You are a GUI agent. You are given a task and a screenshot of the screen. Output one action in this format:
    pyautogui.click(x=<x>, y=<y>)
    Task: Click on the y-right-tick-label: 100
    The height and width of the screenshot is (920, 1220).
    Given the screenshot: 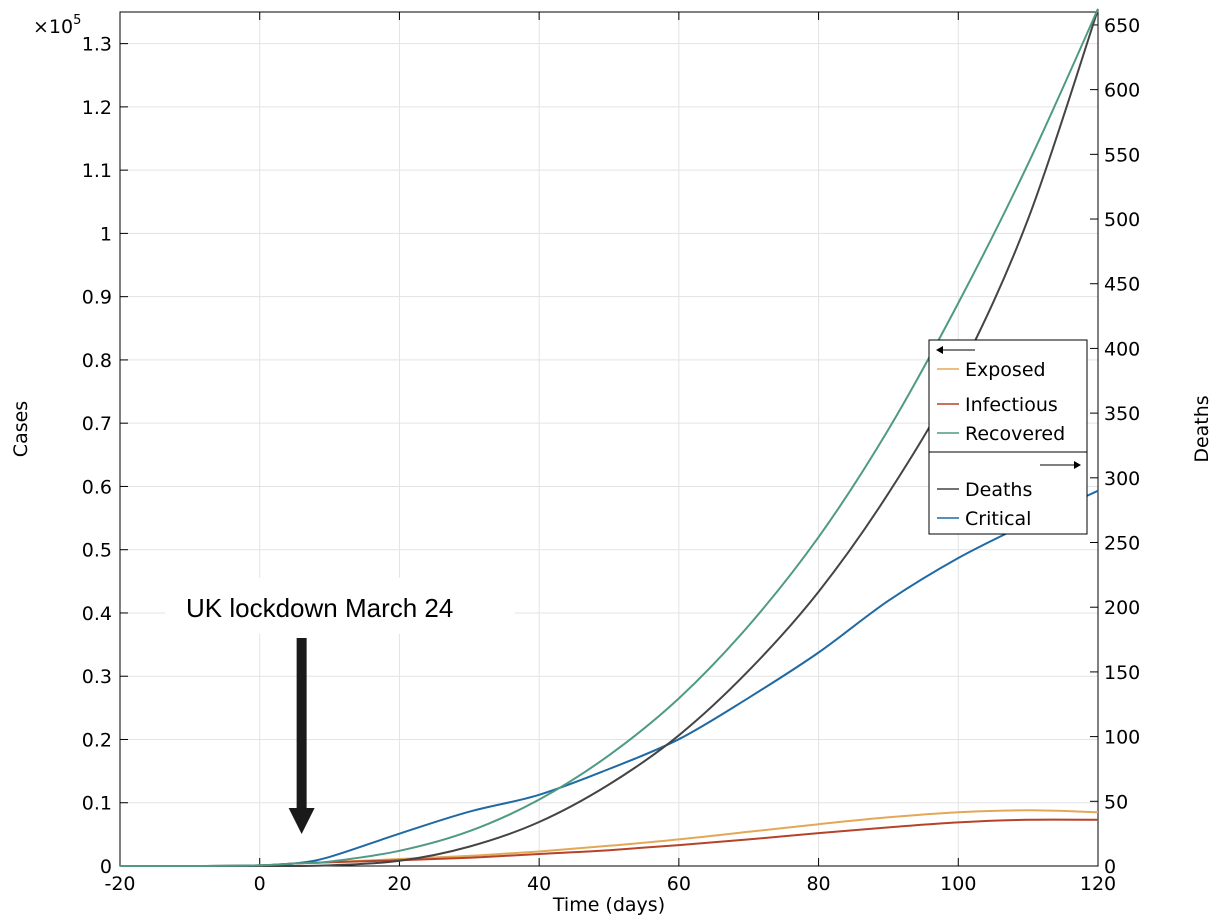 What is the action you would take?
    pyautogui.click(x=1122, y=738)
    